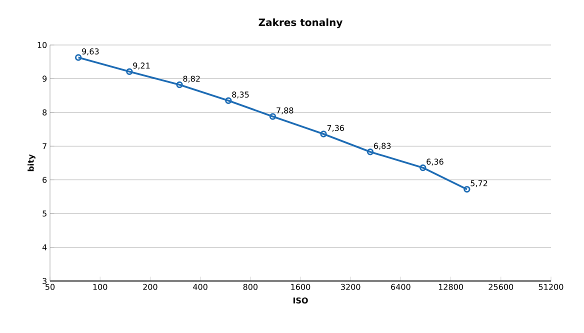 Image resolution: width=584 pixels, height=333 pixels. What do you see at coordinates (100, 287) in the screenshot?
I see `x-tick-label: 100` at bounding box center [100, 287].